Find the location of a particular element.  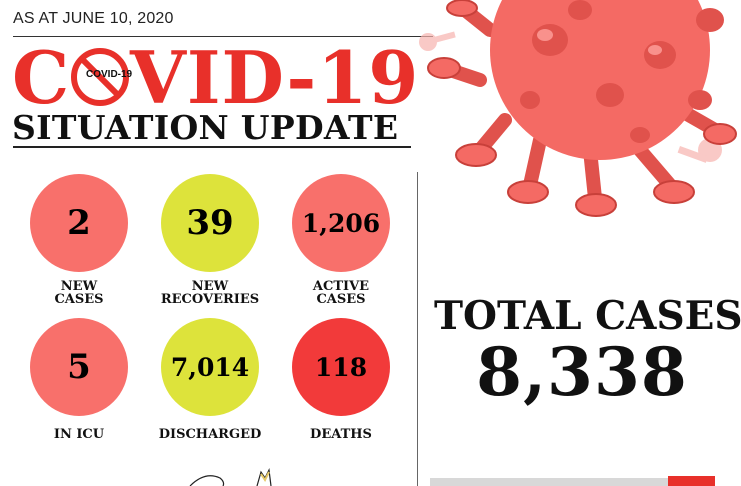

date-divider is located at coordinates (223, 36).